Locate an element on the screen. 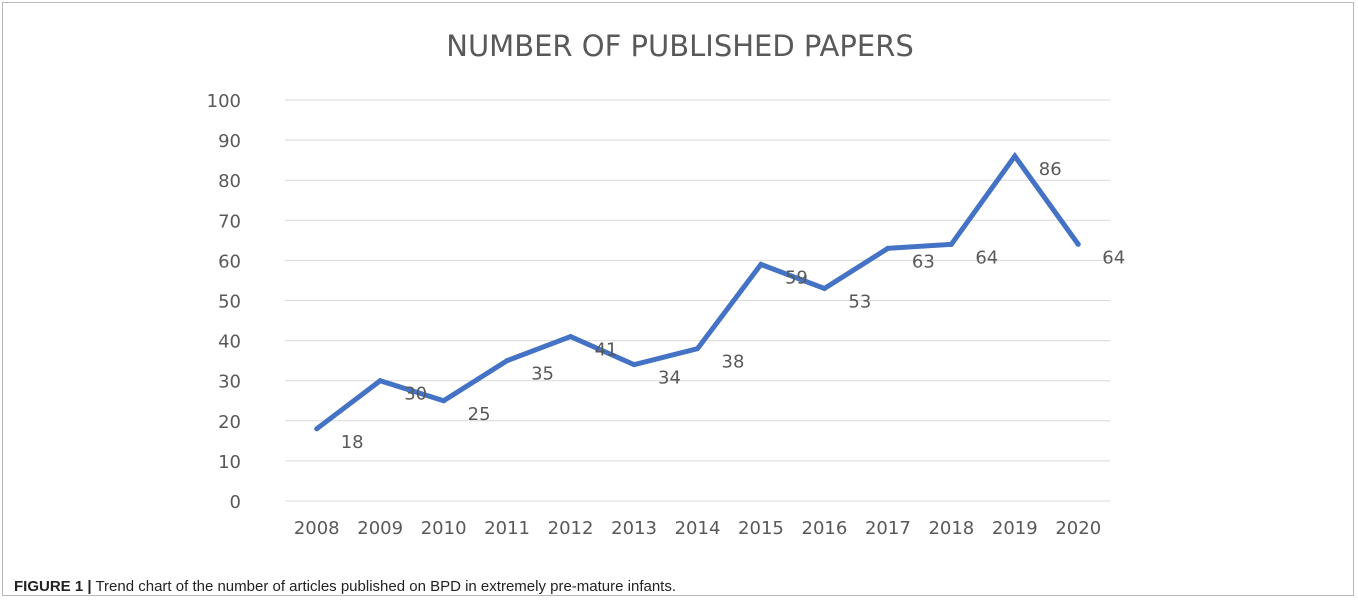  x-tick-label: 2020 is located at coordinates (1078, 528).